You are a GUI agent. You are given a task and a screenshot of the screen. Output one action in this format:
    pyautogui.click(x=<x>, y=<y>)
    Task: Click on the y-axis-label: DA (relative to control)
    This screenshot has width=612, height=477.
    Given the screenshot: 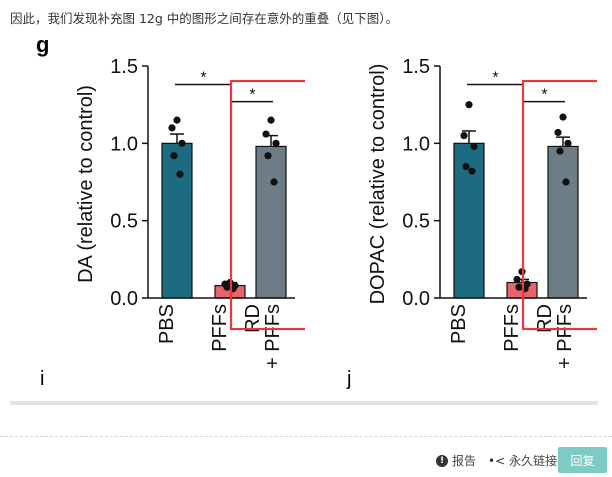 What is the action you would take?
    pyautogui.click(x=86, y=184)
    